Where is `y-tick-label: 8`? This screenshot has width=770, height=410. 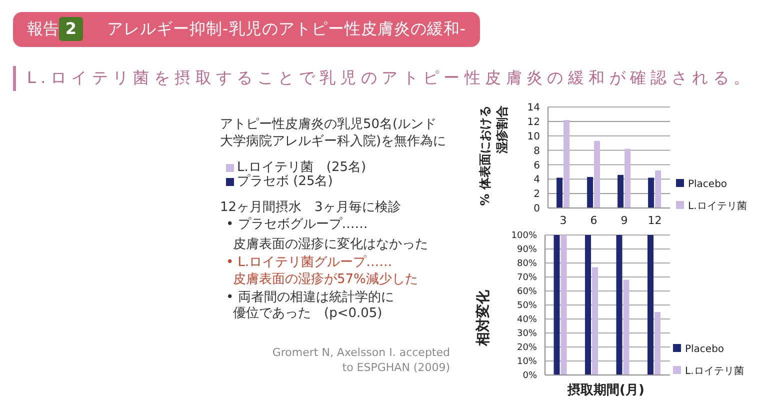 y-tick-label: 8 is located at coordinates (537, 151).